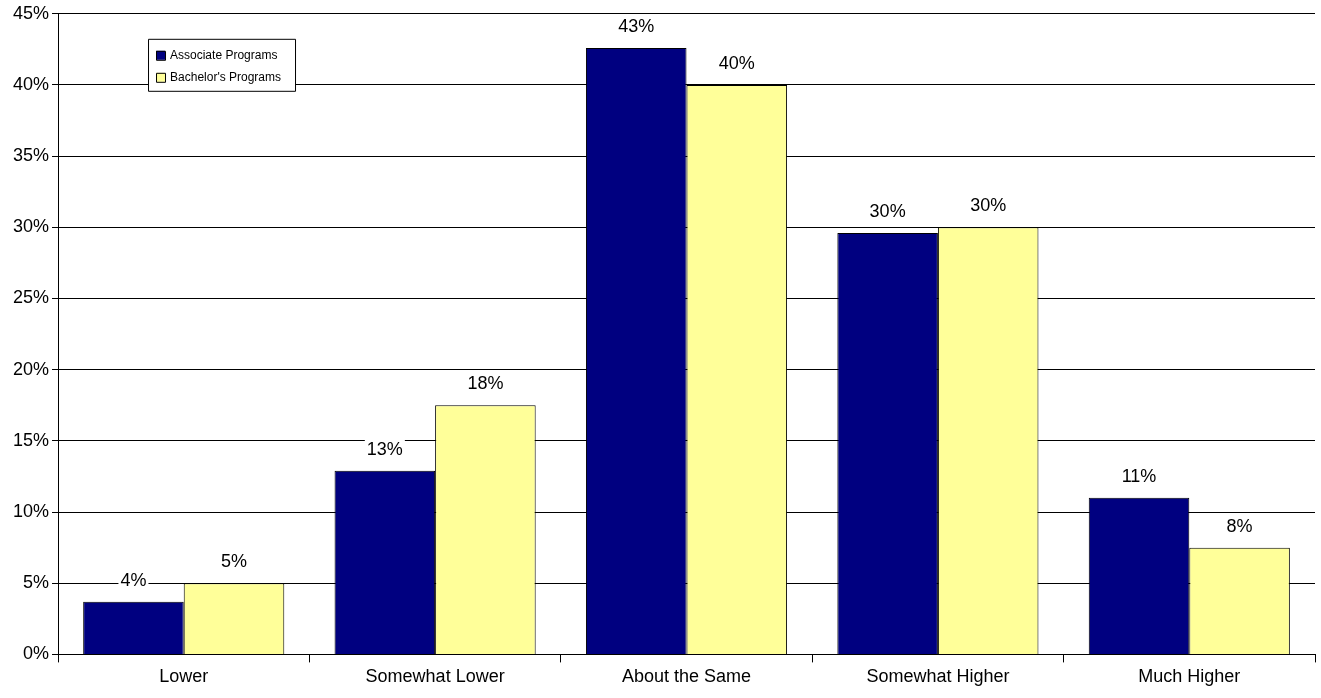  What do you see at coordinates (31, 83) in the screenshot?
I see `y-tick-label: 40%` at bounding box center [31, 83].